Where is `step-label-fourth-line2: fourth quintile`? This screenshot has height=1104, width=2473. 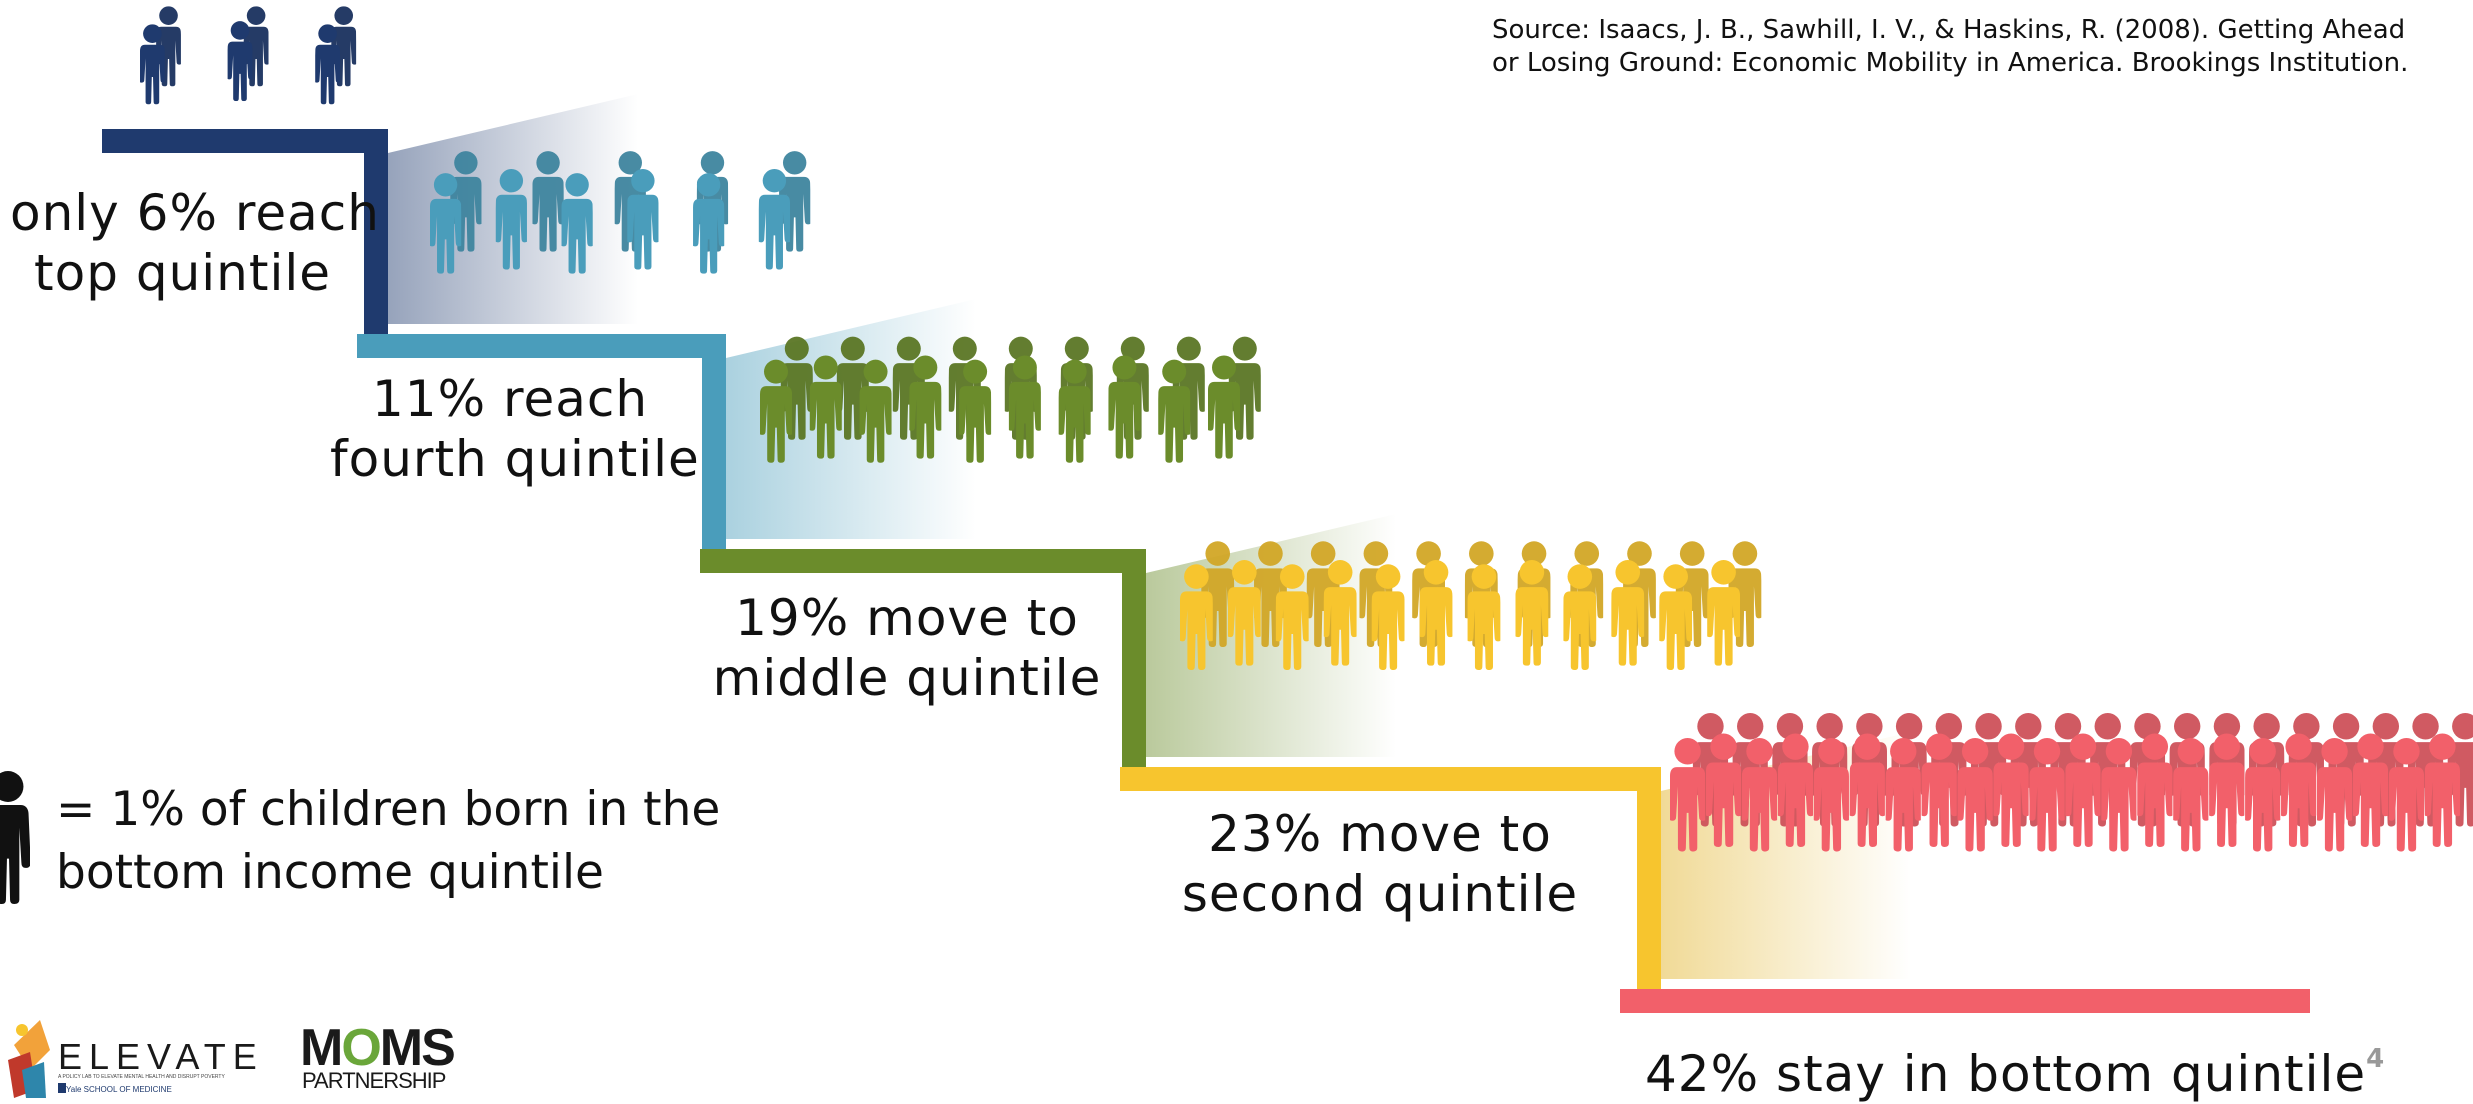 step-label-fourth-line2: fourth quintile is located at coordinates (515, 459).